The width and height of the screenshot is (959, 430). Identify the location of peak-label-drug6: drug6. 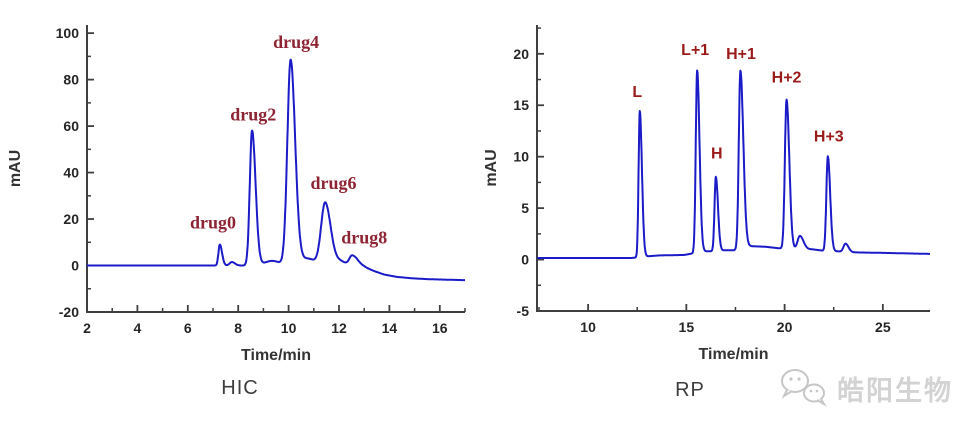
(333, 183).